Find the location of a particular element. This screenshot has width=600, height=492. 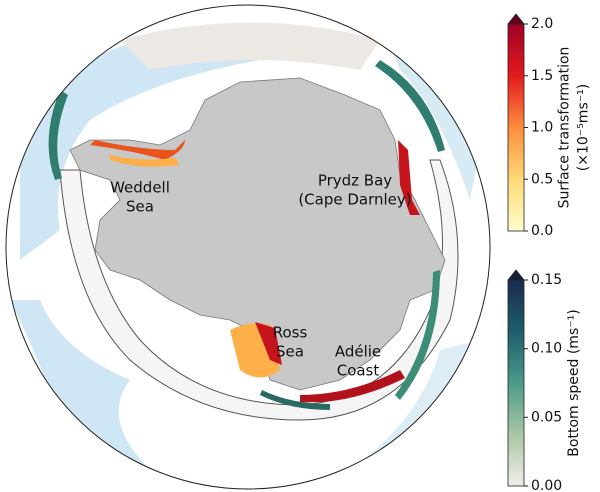

colorbar-label: Surface transformation is located at coordinates (565, 128).